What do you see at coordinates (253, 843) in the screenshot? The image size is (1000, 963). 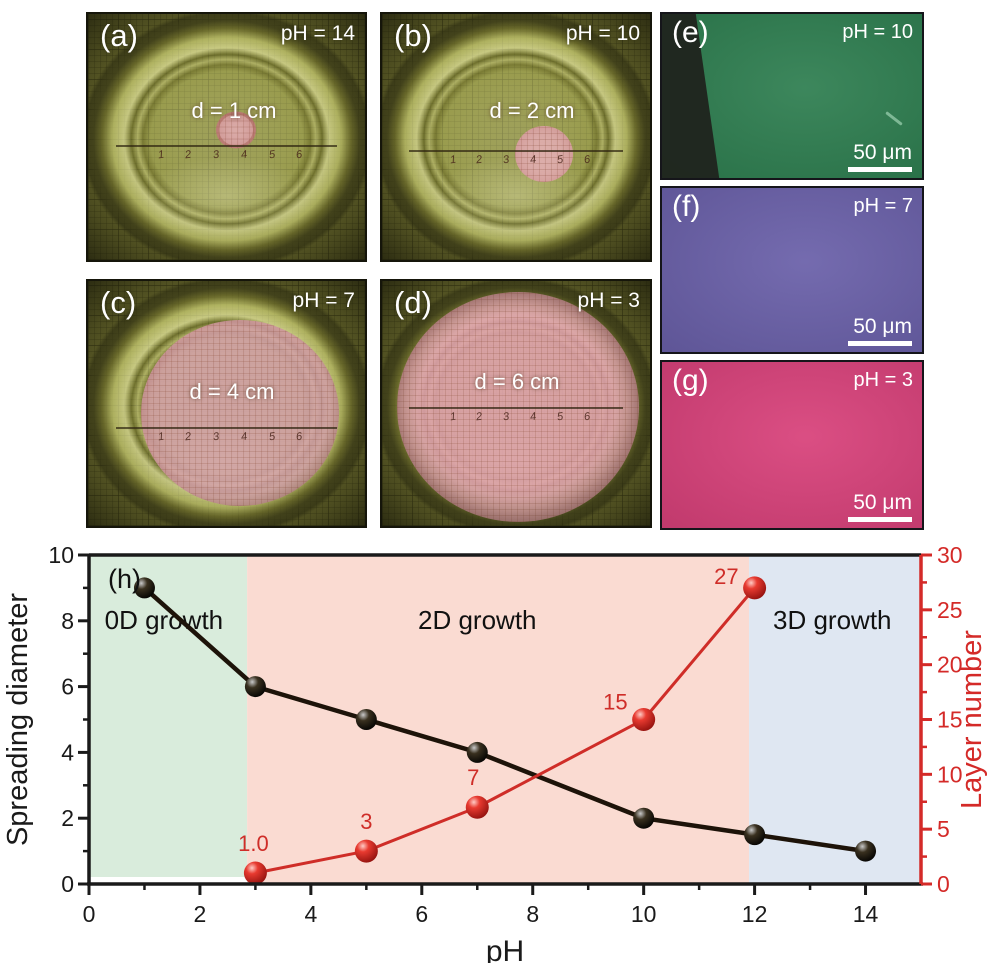 I see `point-label-layer-number: 1.0` at bounding box center [253, 843].